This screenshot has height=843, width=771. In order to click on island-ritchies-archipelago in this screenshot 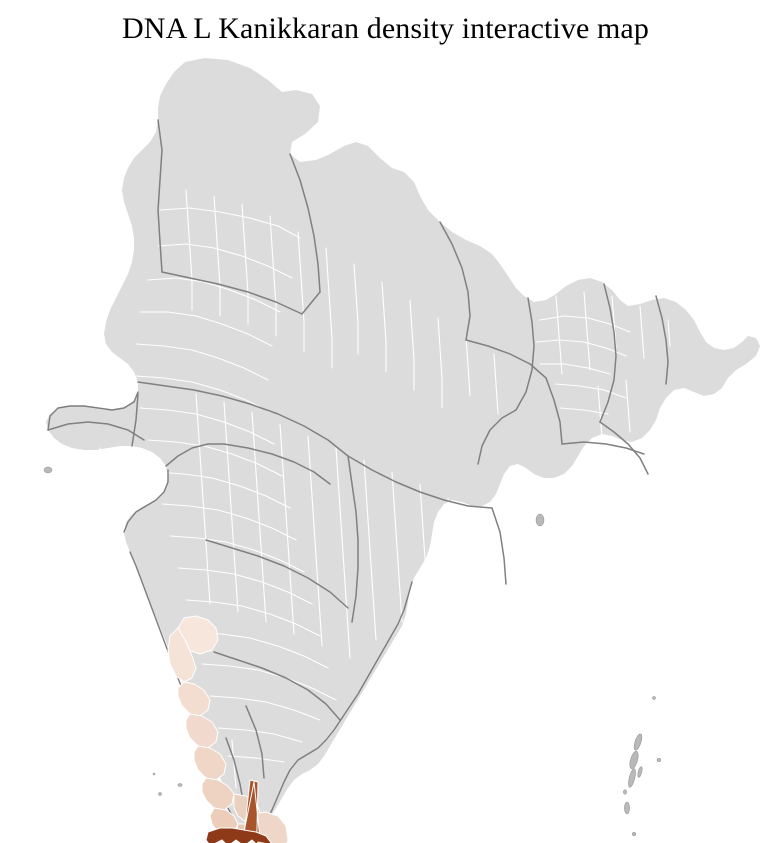, I will do `click(640, 772)`.